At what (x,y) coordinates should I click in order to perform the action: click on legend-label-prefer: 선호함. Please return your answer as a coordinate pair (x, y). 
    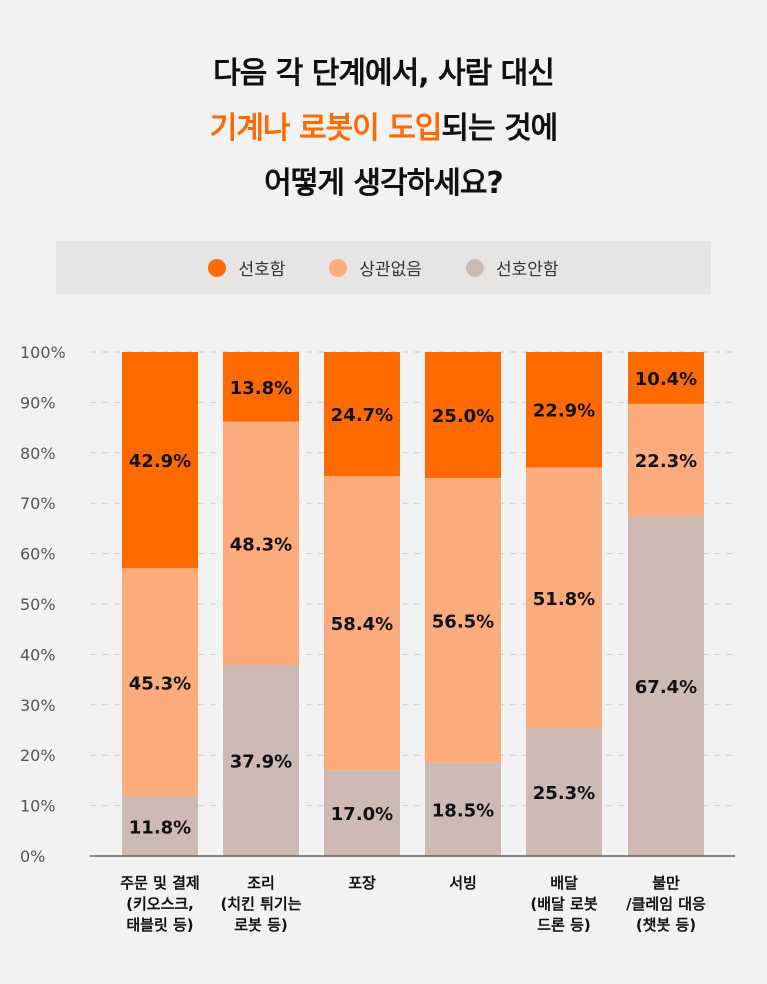
    Looking at the image, I should click on (262, 270).